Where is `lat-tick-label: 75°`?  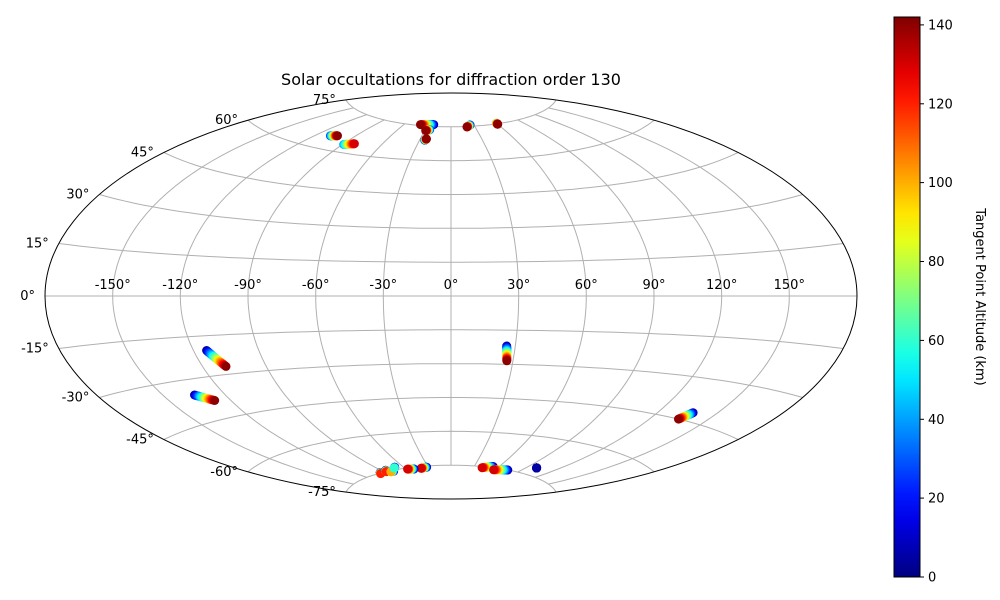
lat-tick-label: 75° is located at coordinates (324, 100).